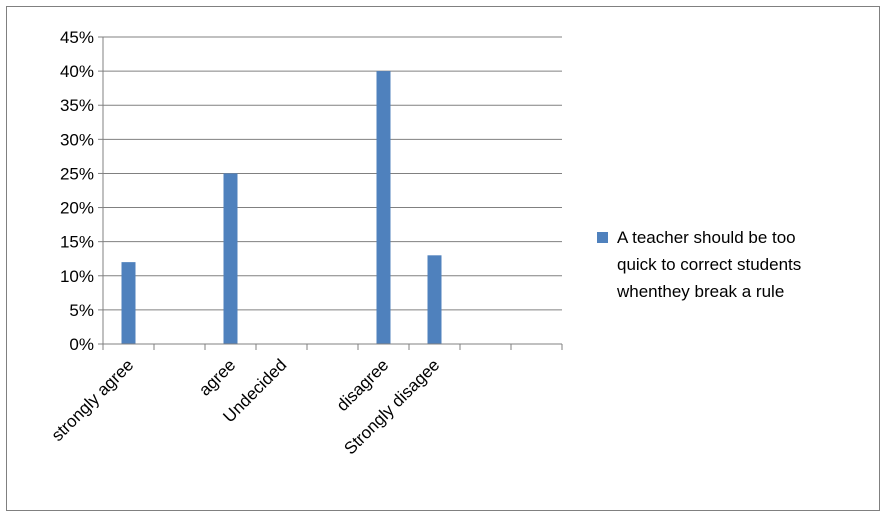  What do you see at coordinates (700, 291) in the screenshot?
I see `legend-line-3: whenthey break a rule` at bounding box center [700, 291].